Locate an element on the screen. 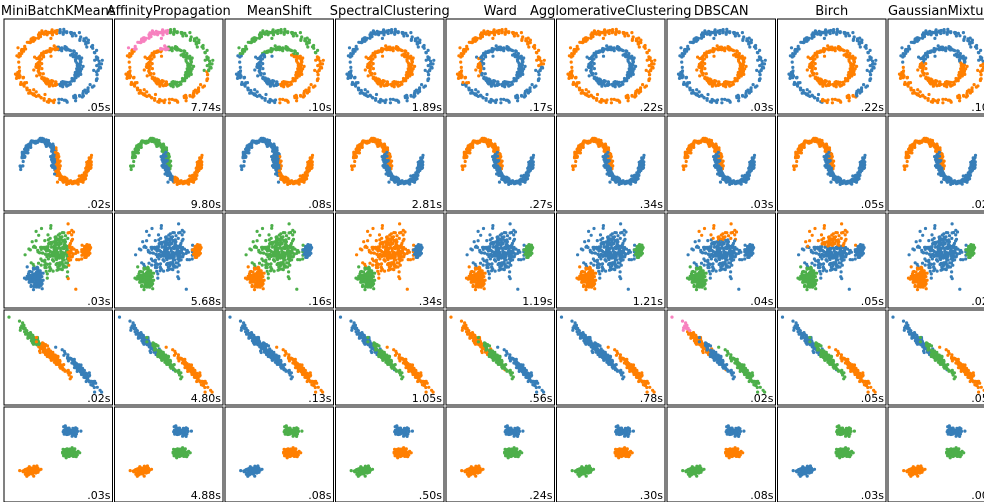  cluster-panel: 1.89s is located at coordinates (390, 66).